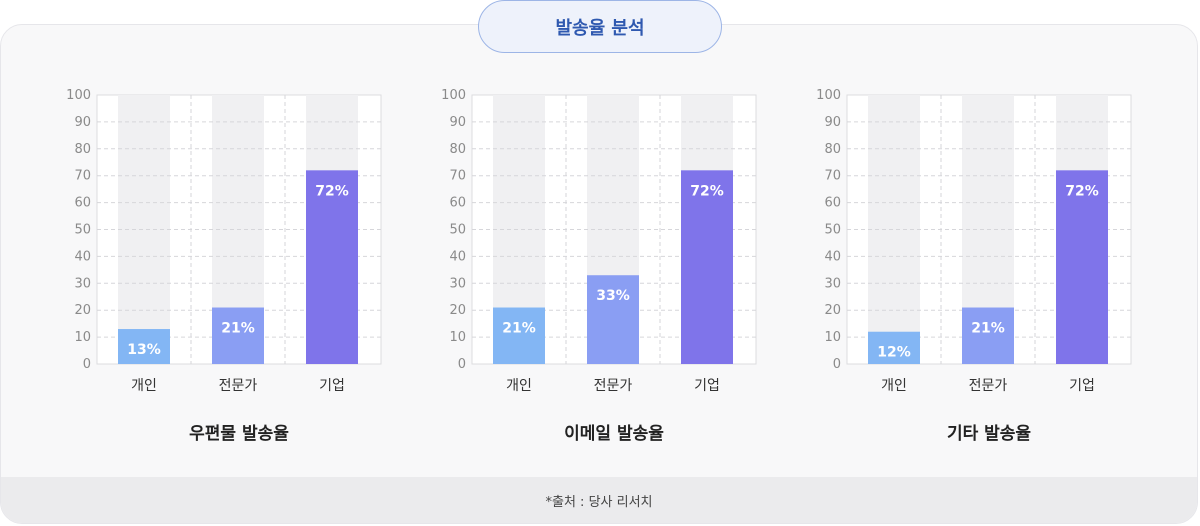 The height and width of the screenshot is (526, 1200). What do you see at coordinates (989, 434) in the screenshot?
I see `chart-title: 기타 발송율` at bounding box center [989, 434].